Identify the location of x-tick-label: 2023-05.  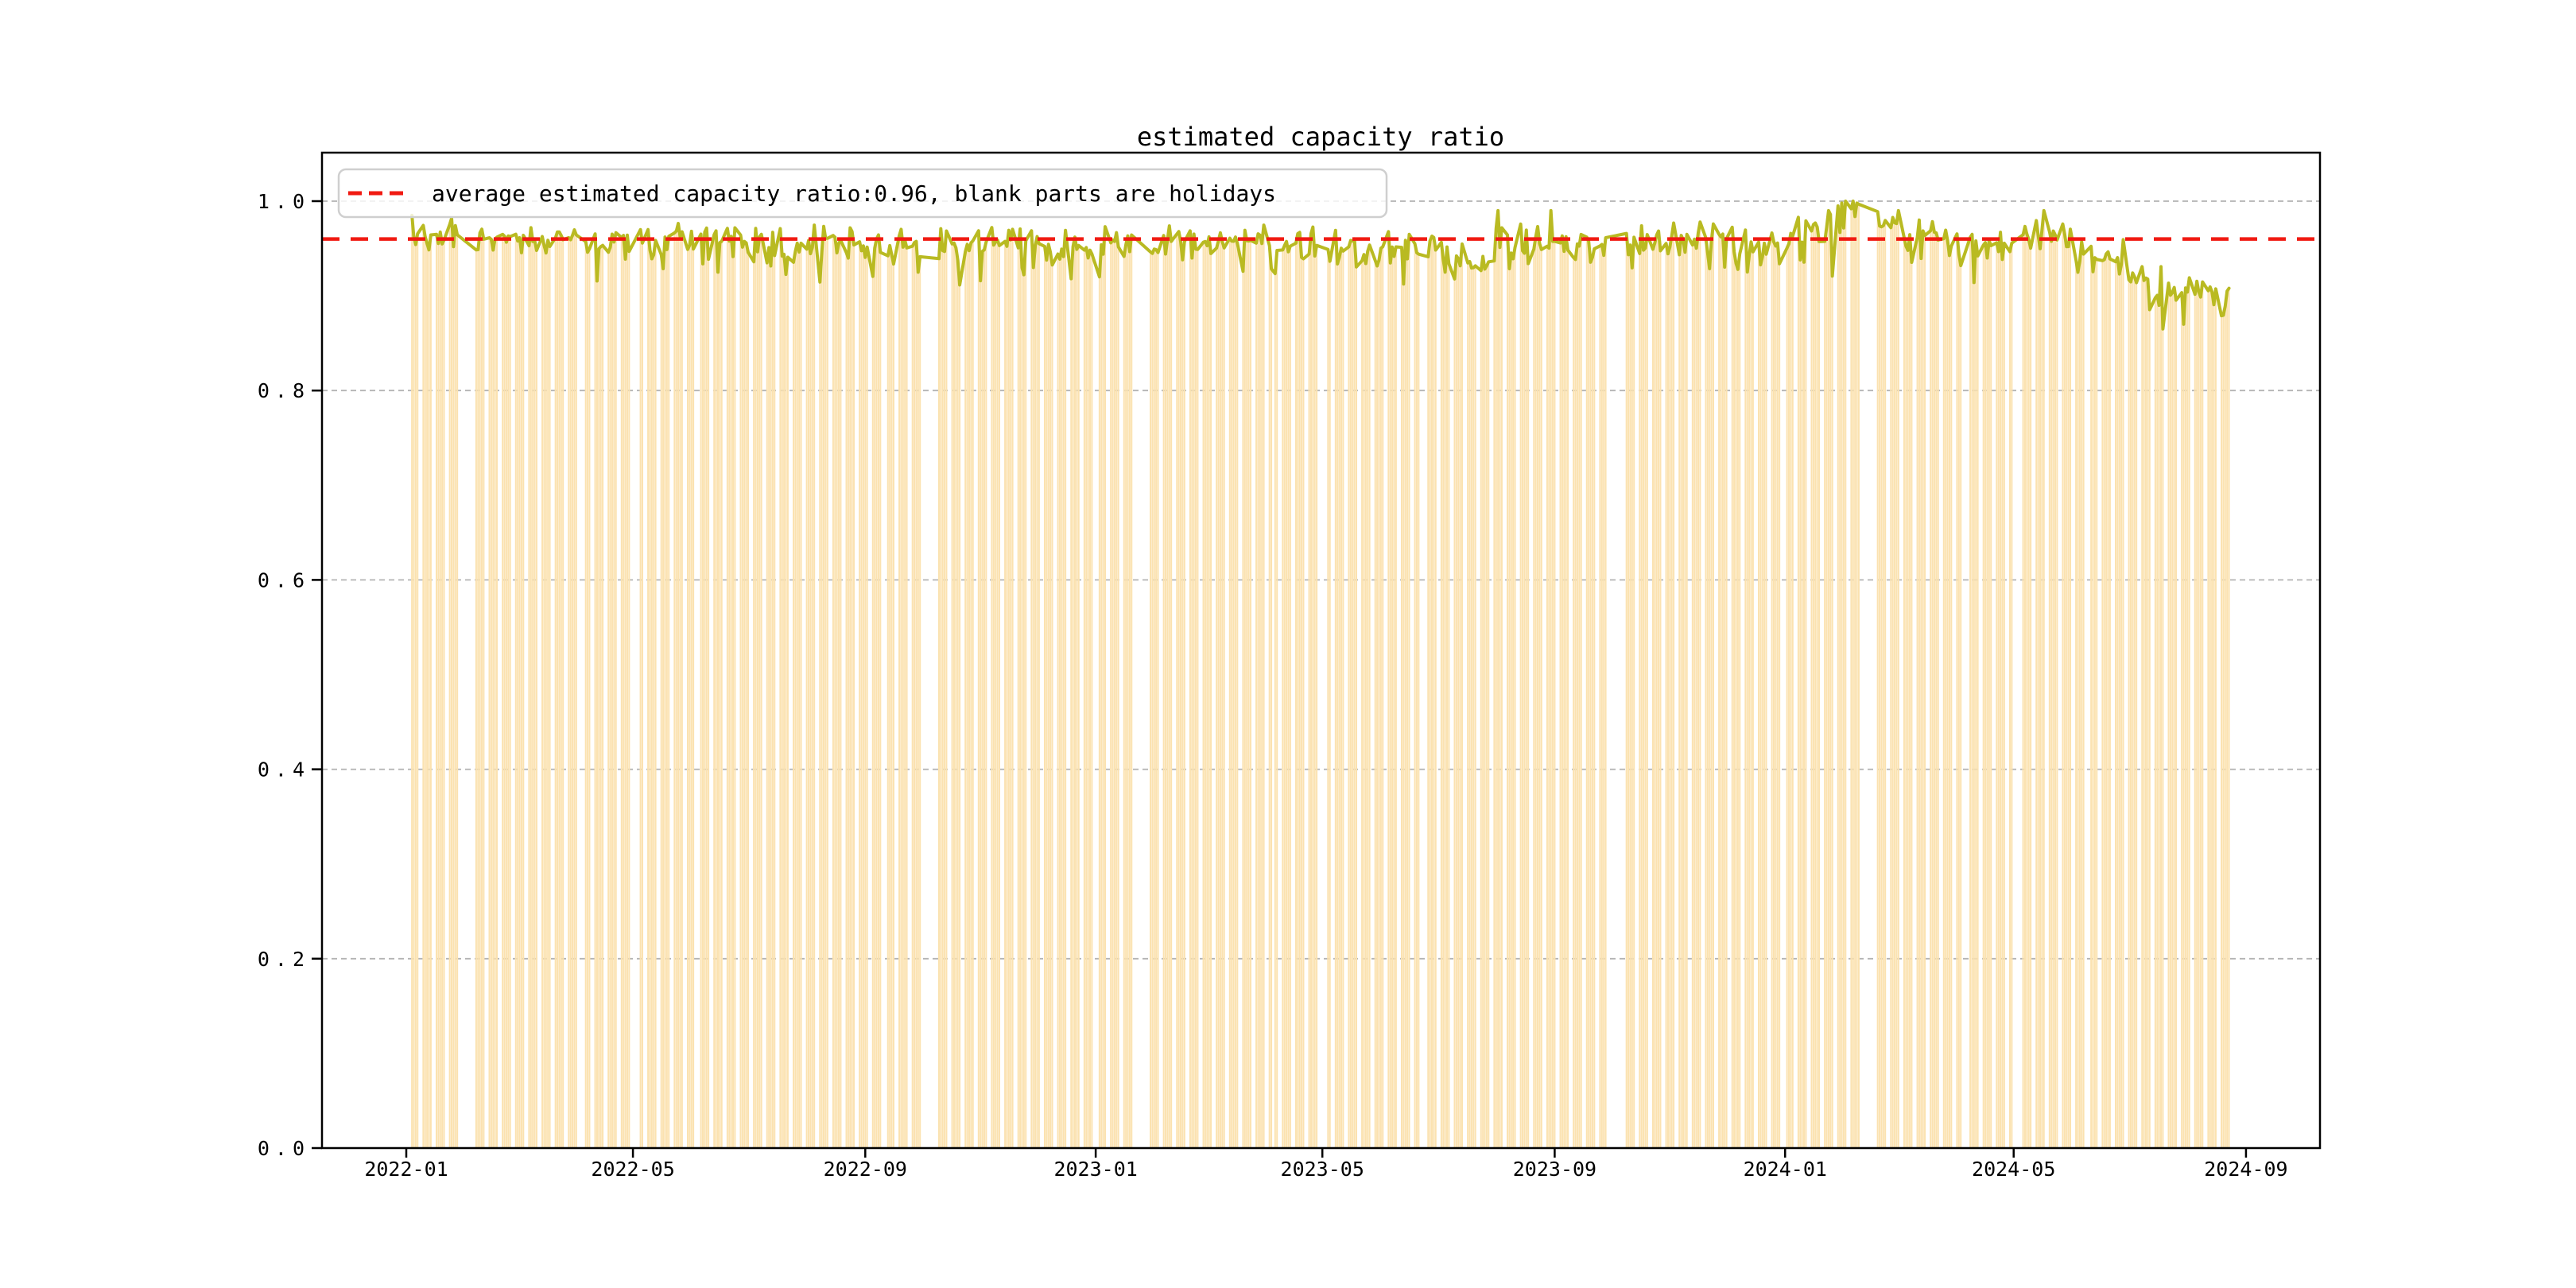
(1323, 1169).